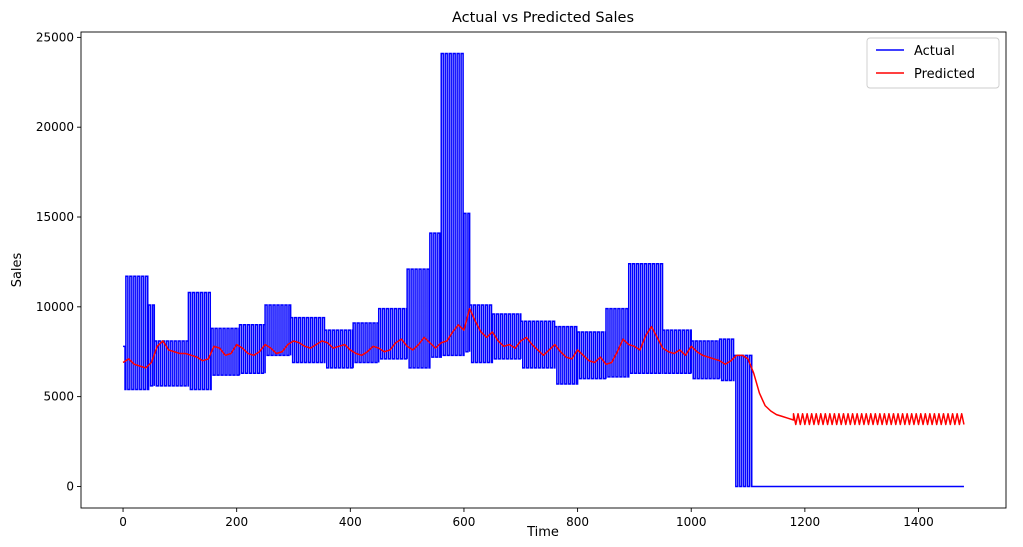  I want to click on y-tick-label: 5000, so click(58, 397).